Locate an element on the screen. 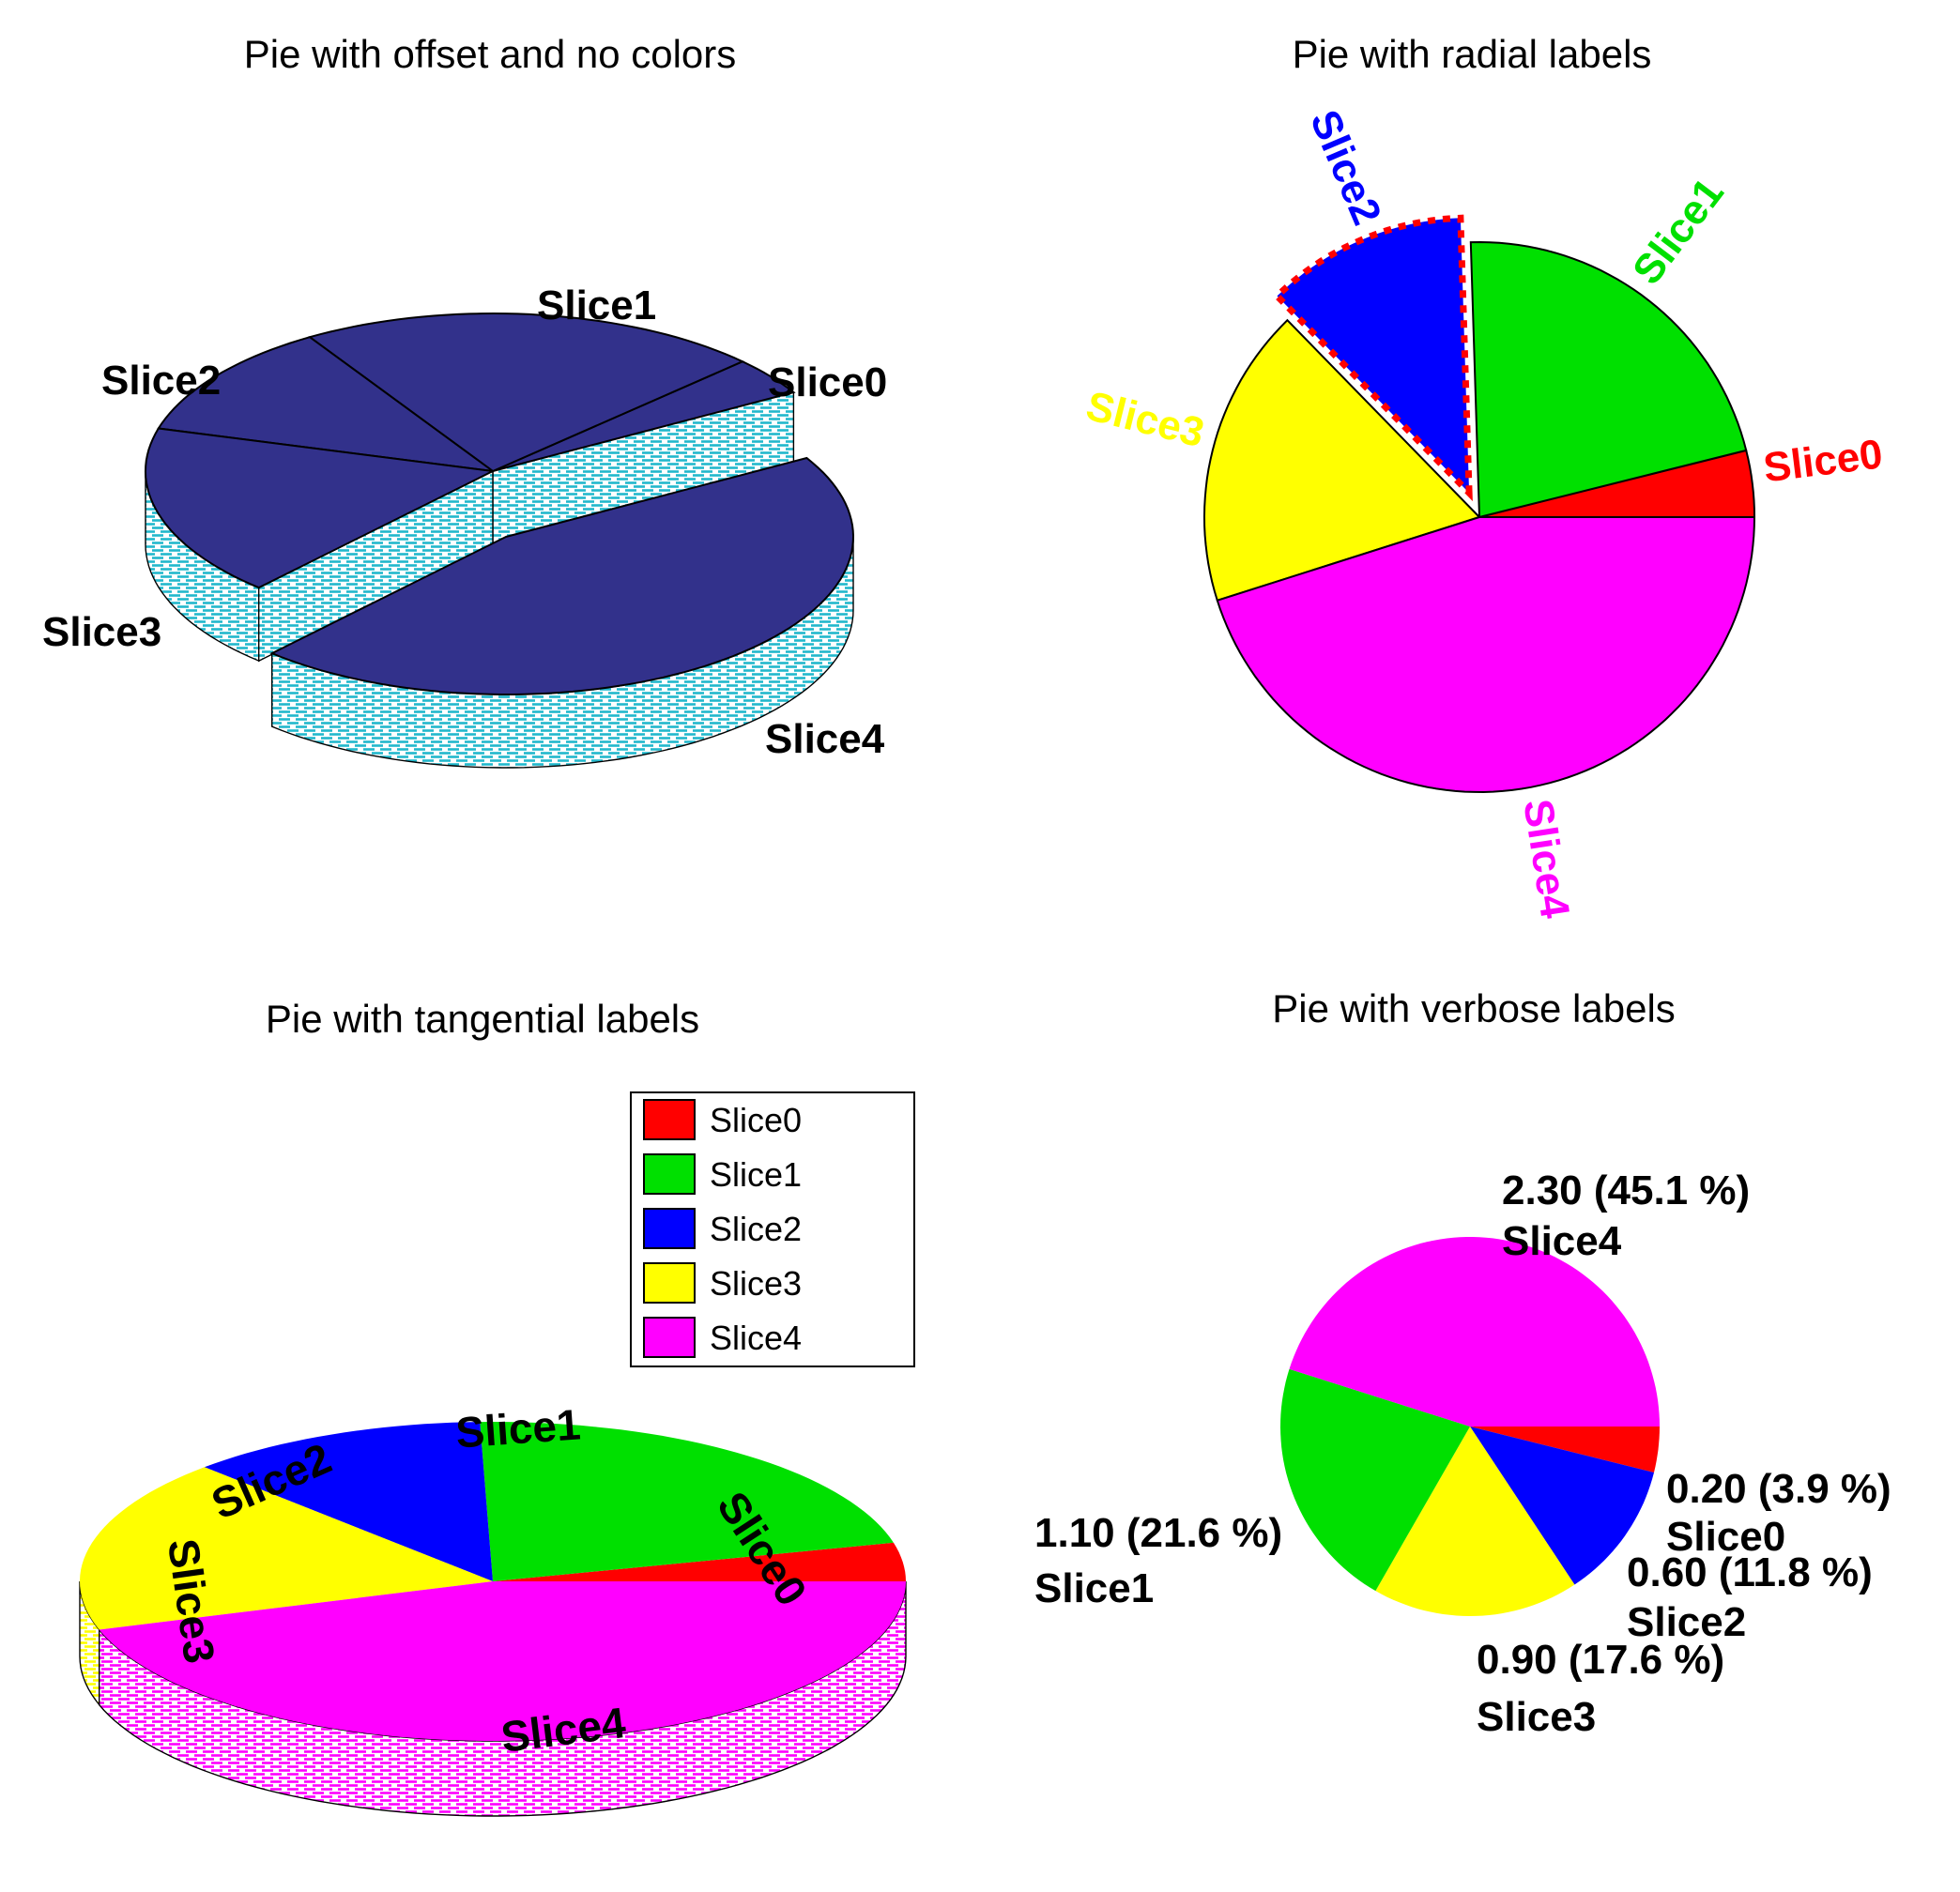  pie4-slice-slice0 is located at coordinates (1565, 1450).